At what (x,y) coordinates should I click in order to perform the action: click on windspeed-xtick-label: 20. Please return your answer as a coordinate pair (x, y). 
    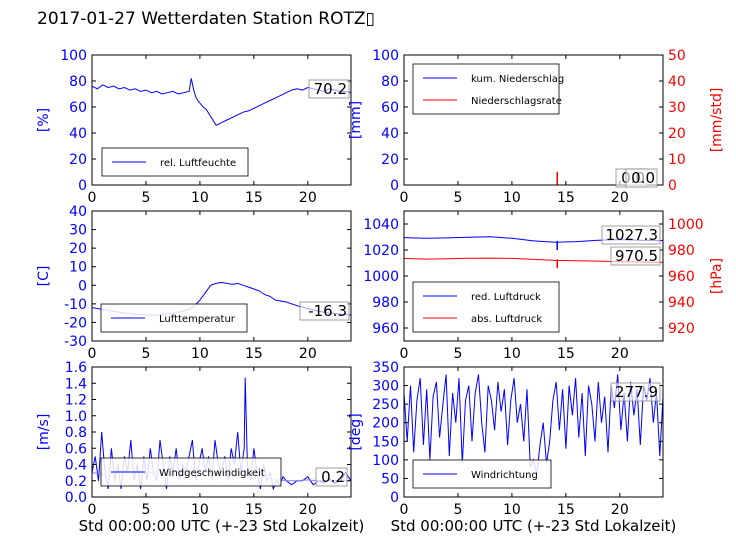
    Looking at the image, I should click on (308, 510).